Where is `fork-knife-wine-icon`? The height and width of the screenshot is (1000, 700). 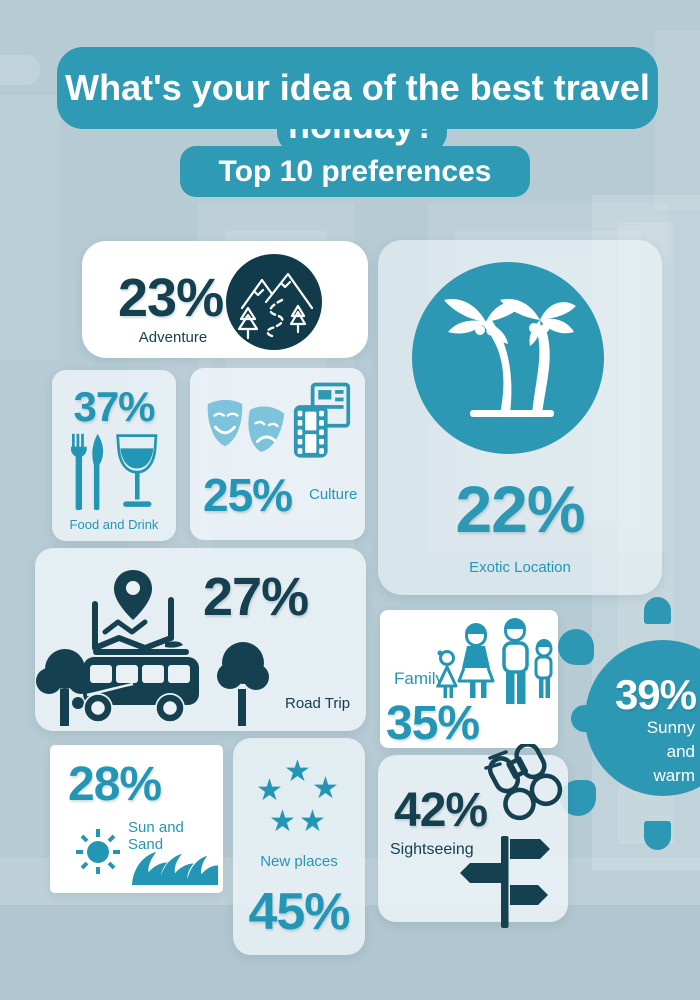 fork-knife-wine-icon is located at coordinates (114, 476).